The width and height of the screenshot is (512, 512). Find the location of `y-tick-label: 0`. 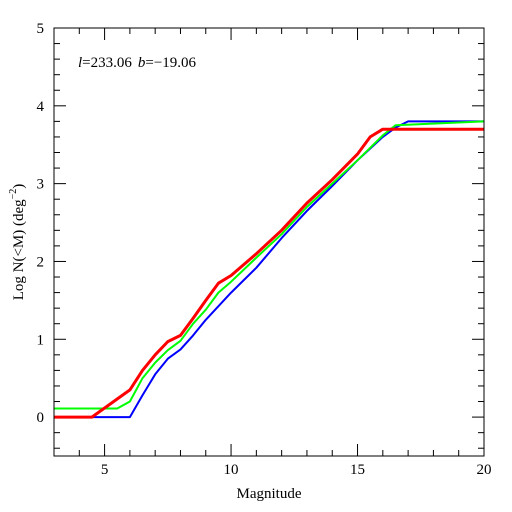

y-tick-label: 0 is located at coordinates (41, 418).